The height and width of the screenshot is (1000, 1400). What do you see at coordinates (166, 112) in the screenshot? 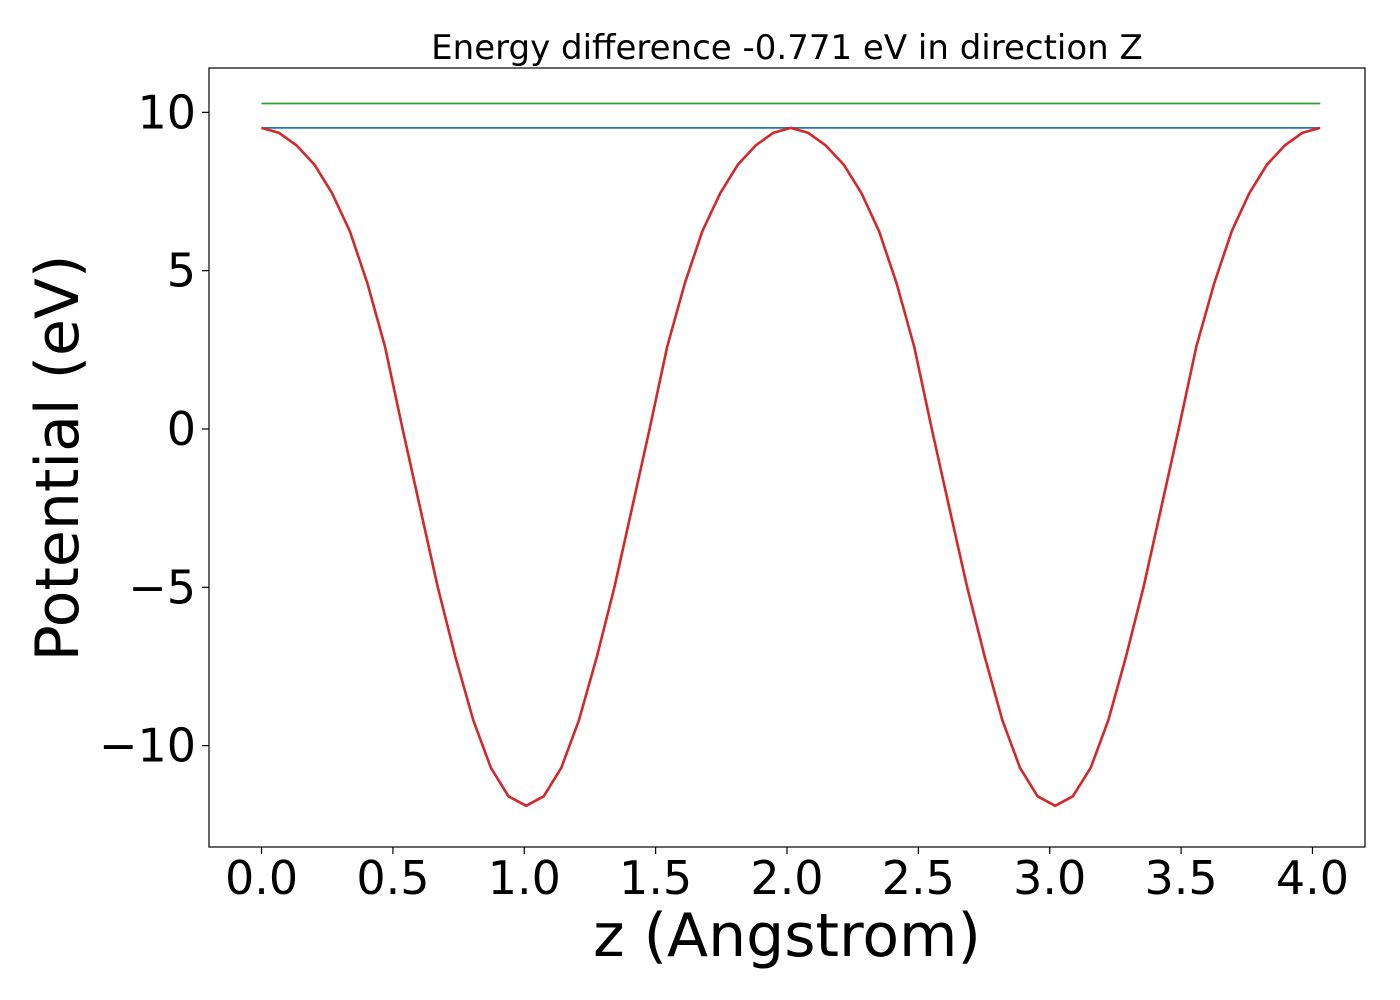
I see `y-tick-label: 10` at bounding box center [166, 112].